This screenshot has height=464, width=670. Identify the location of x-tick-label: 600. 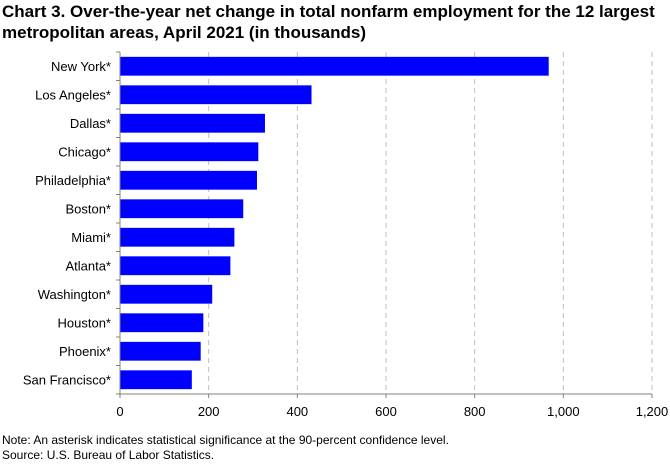
(386, 411).